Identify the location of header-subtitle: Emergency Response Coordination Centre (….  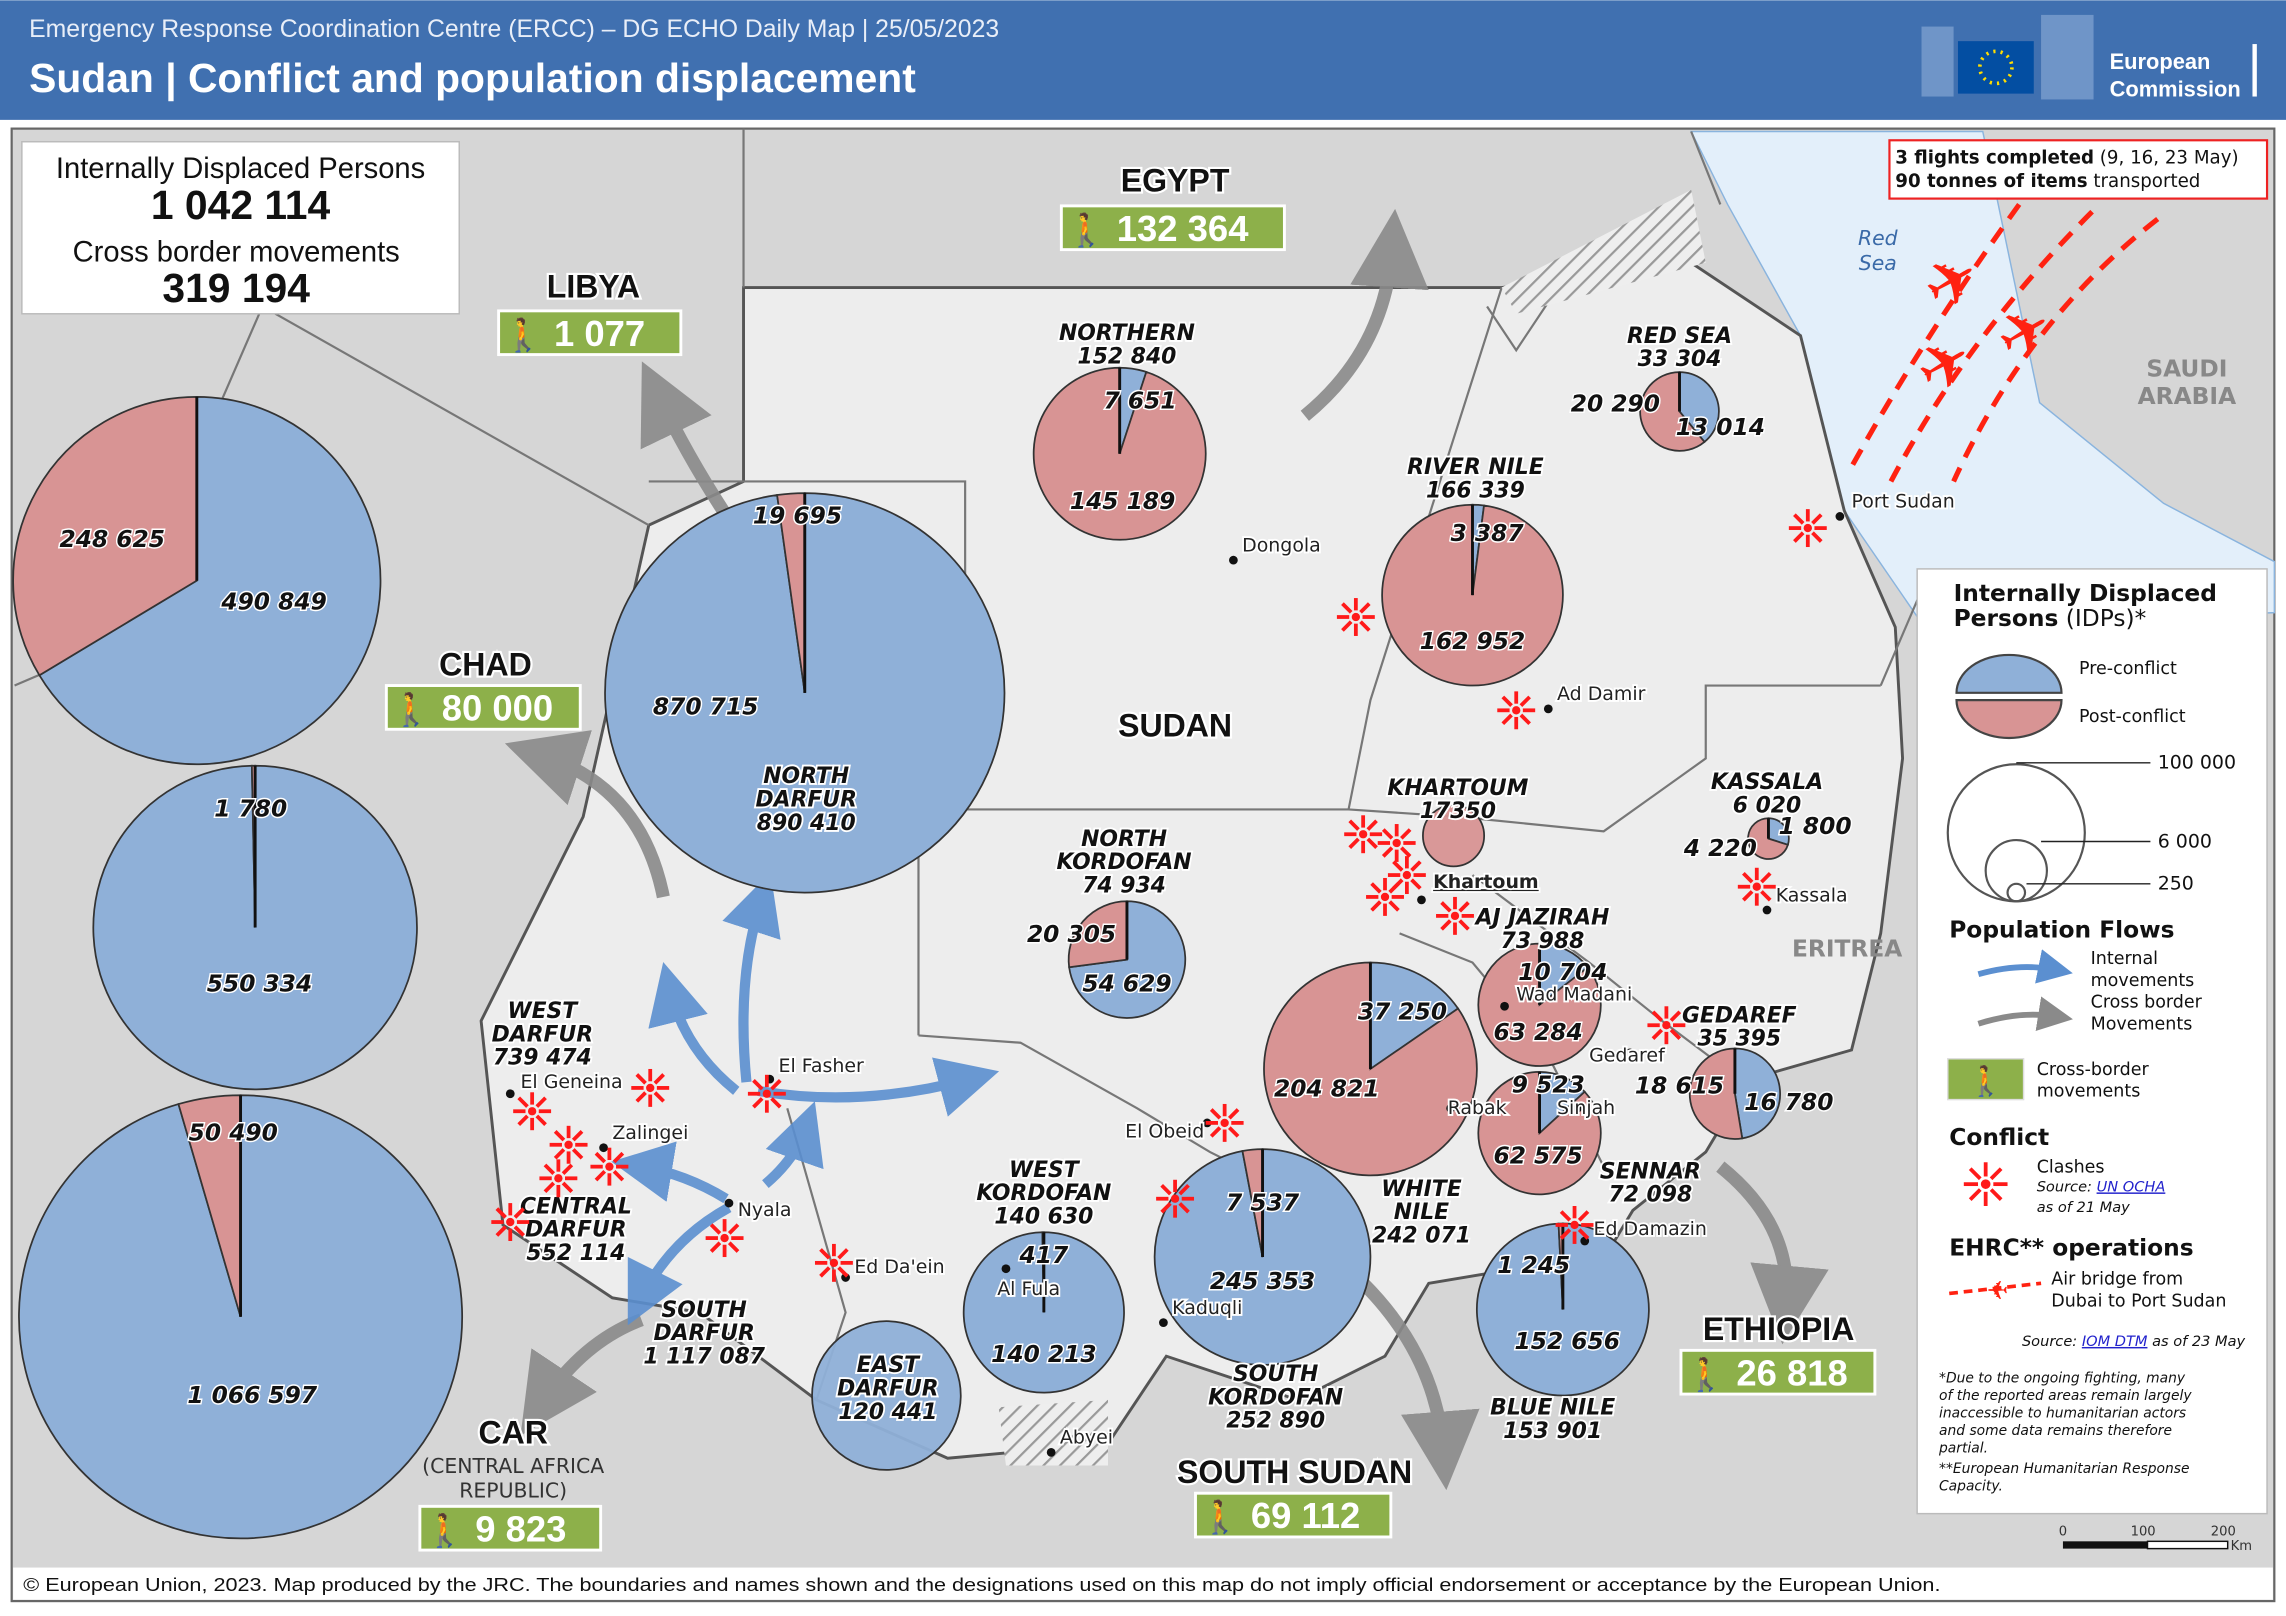
(514, 29).